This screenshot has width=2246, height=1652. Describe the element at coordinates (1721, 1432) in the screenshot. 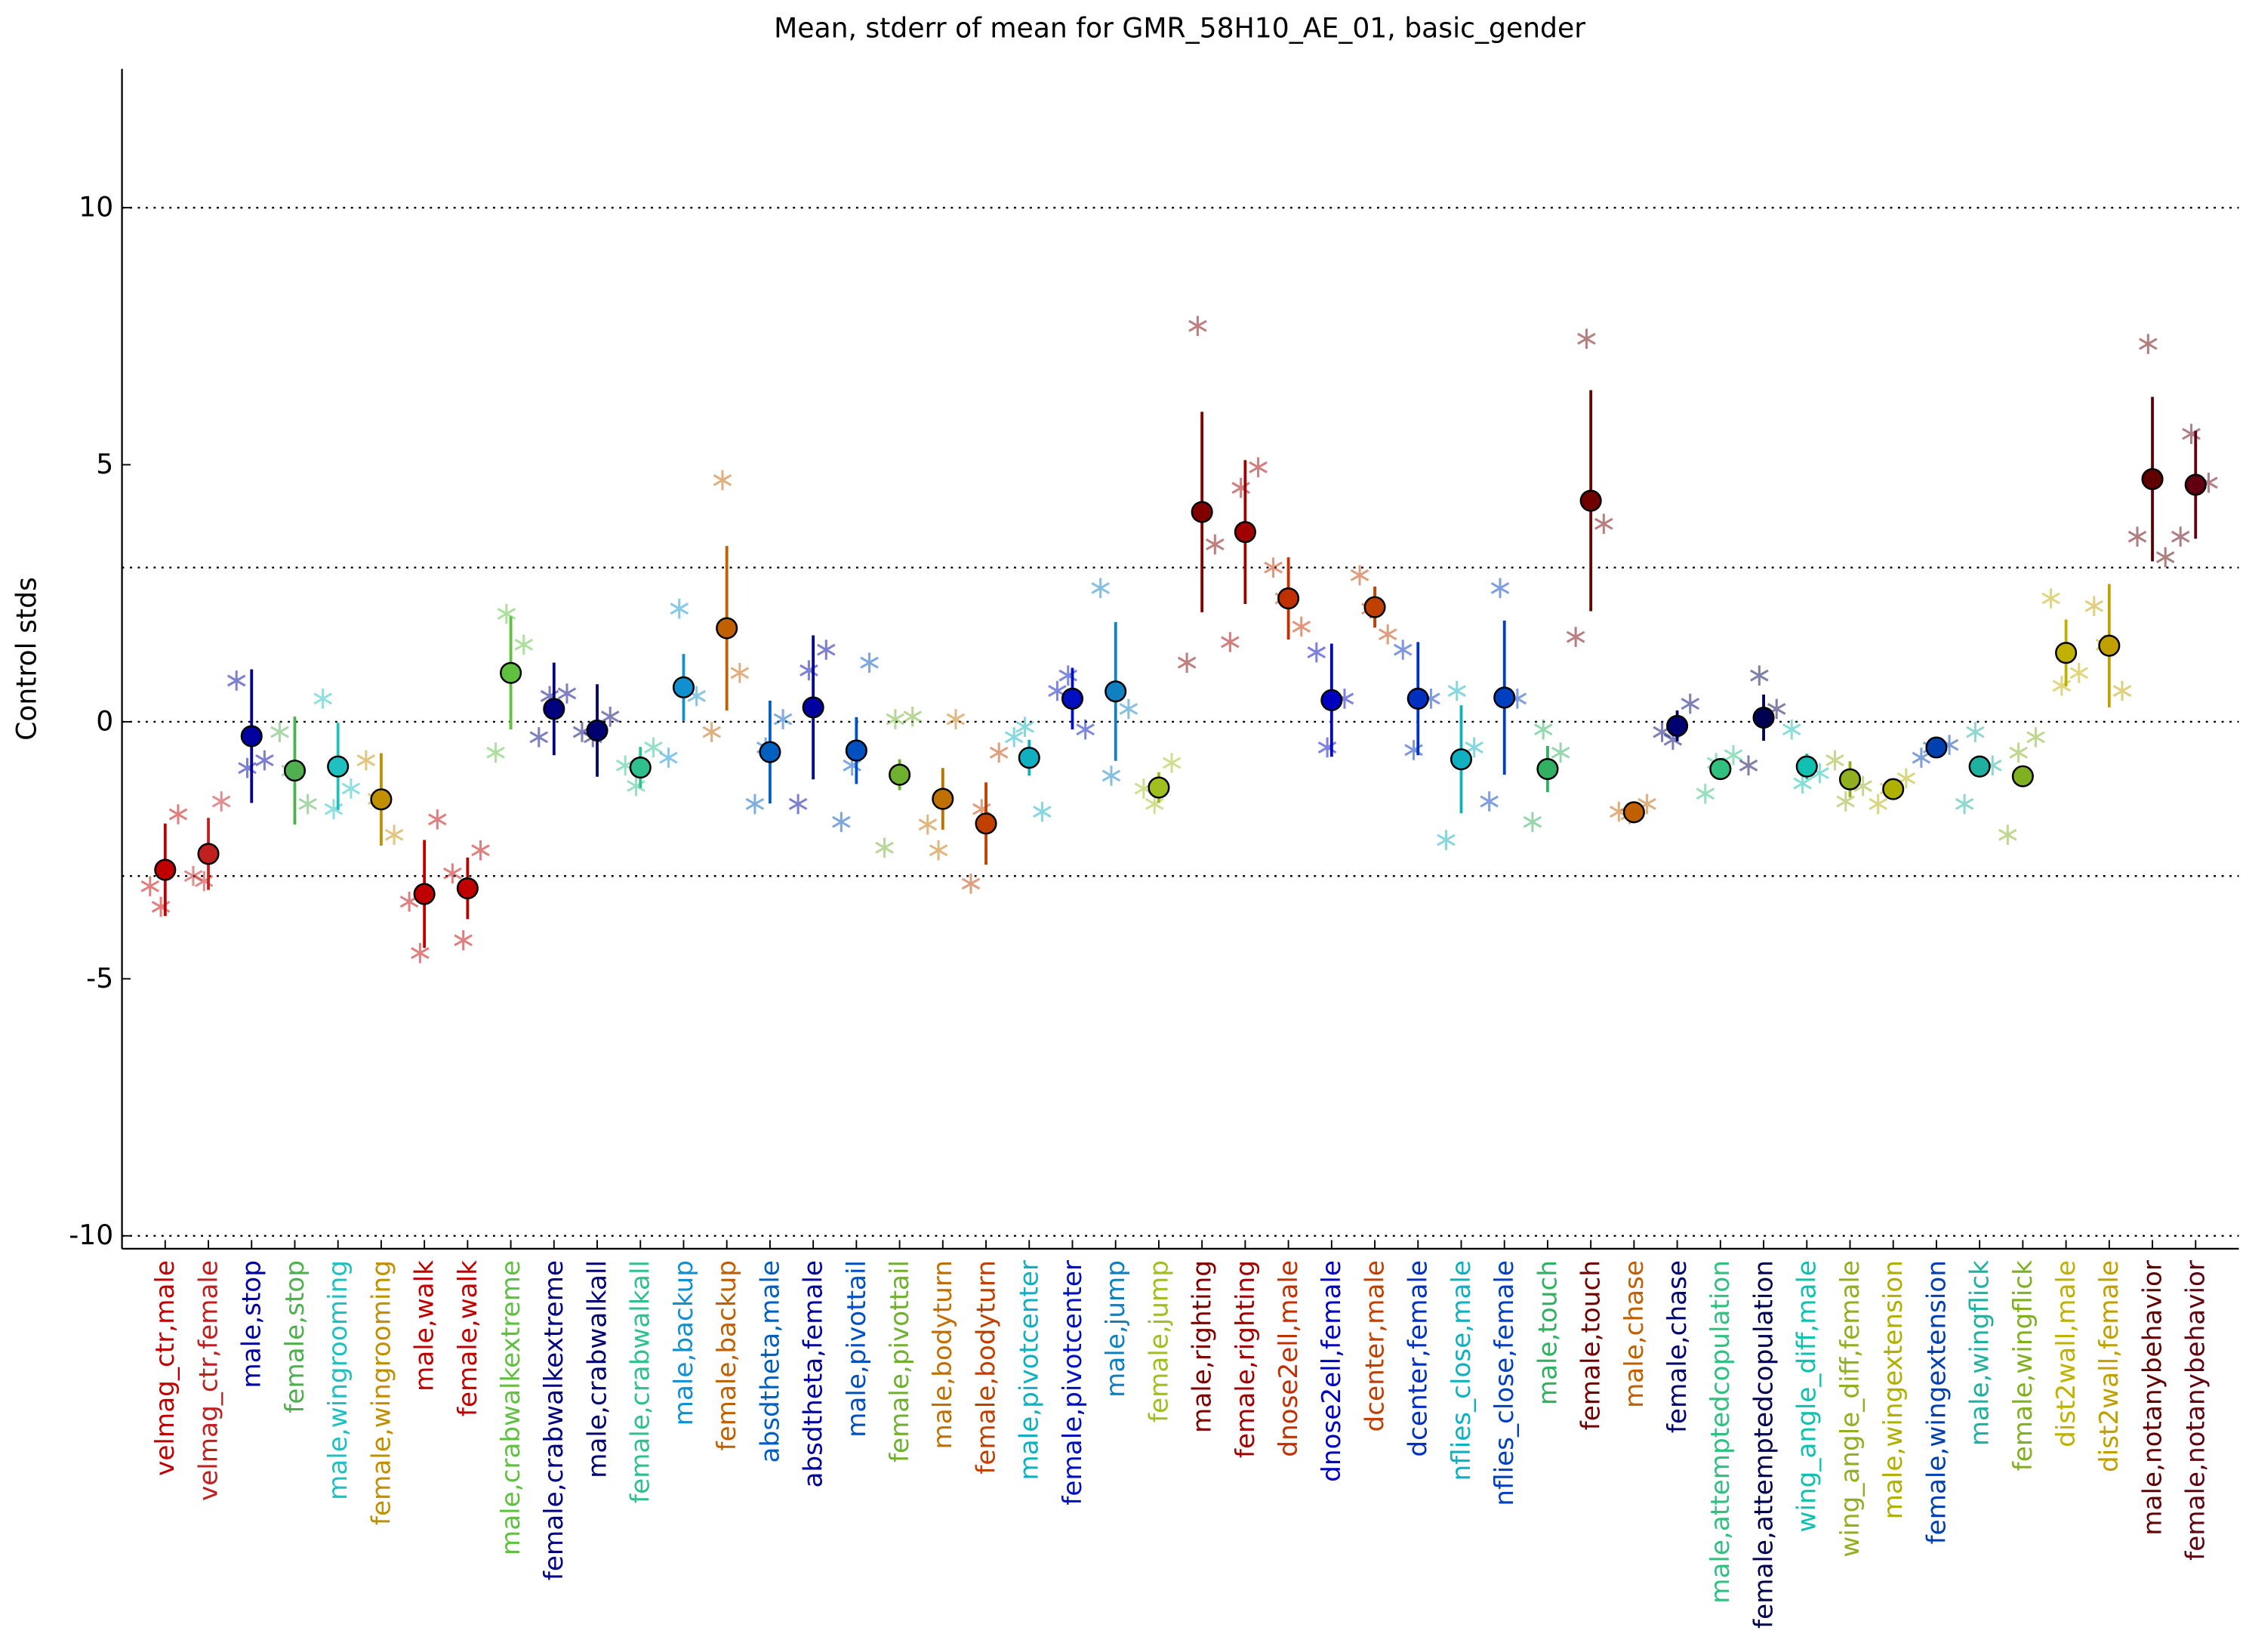

I see `x-tick-label: male,attemptedcopulation` at that location.